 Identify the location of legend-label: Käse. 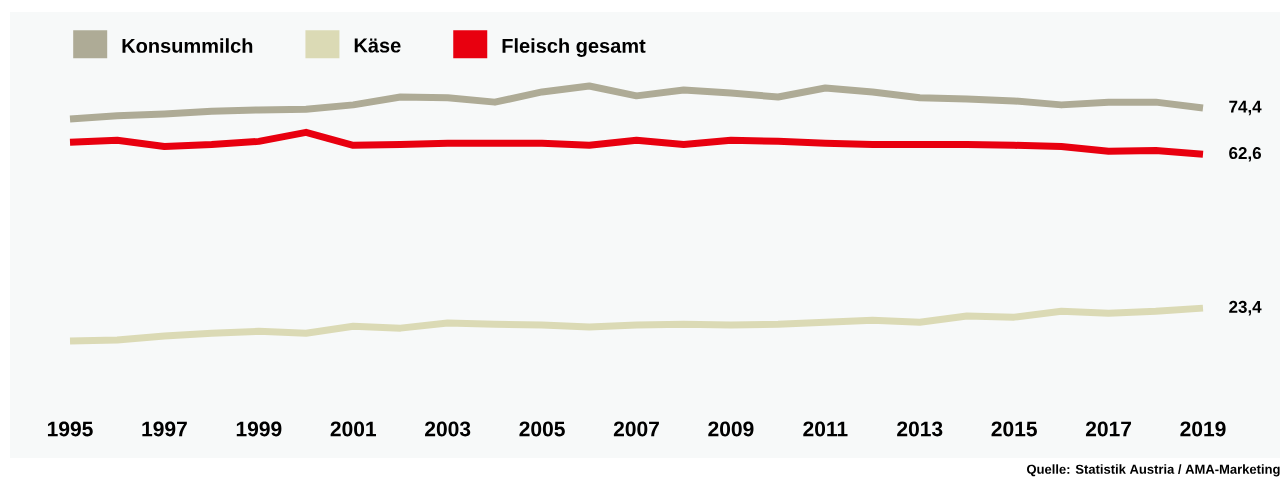
(377, 45).